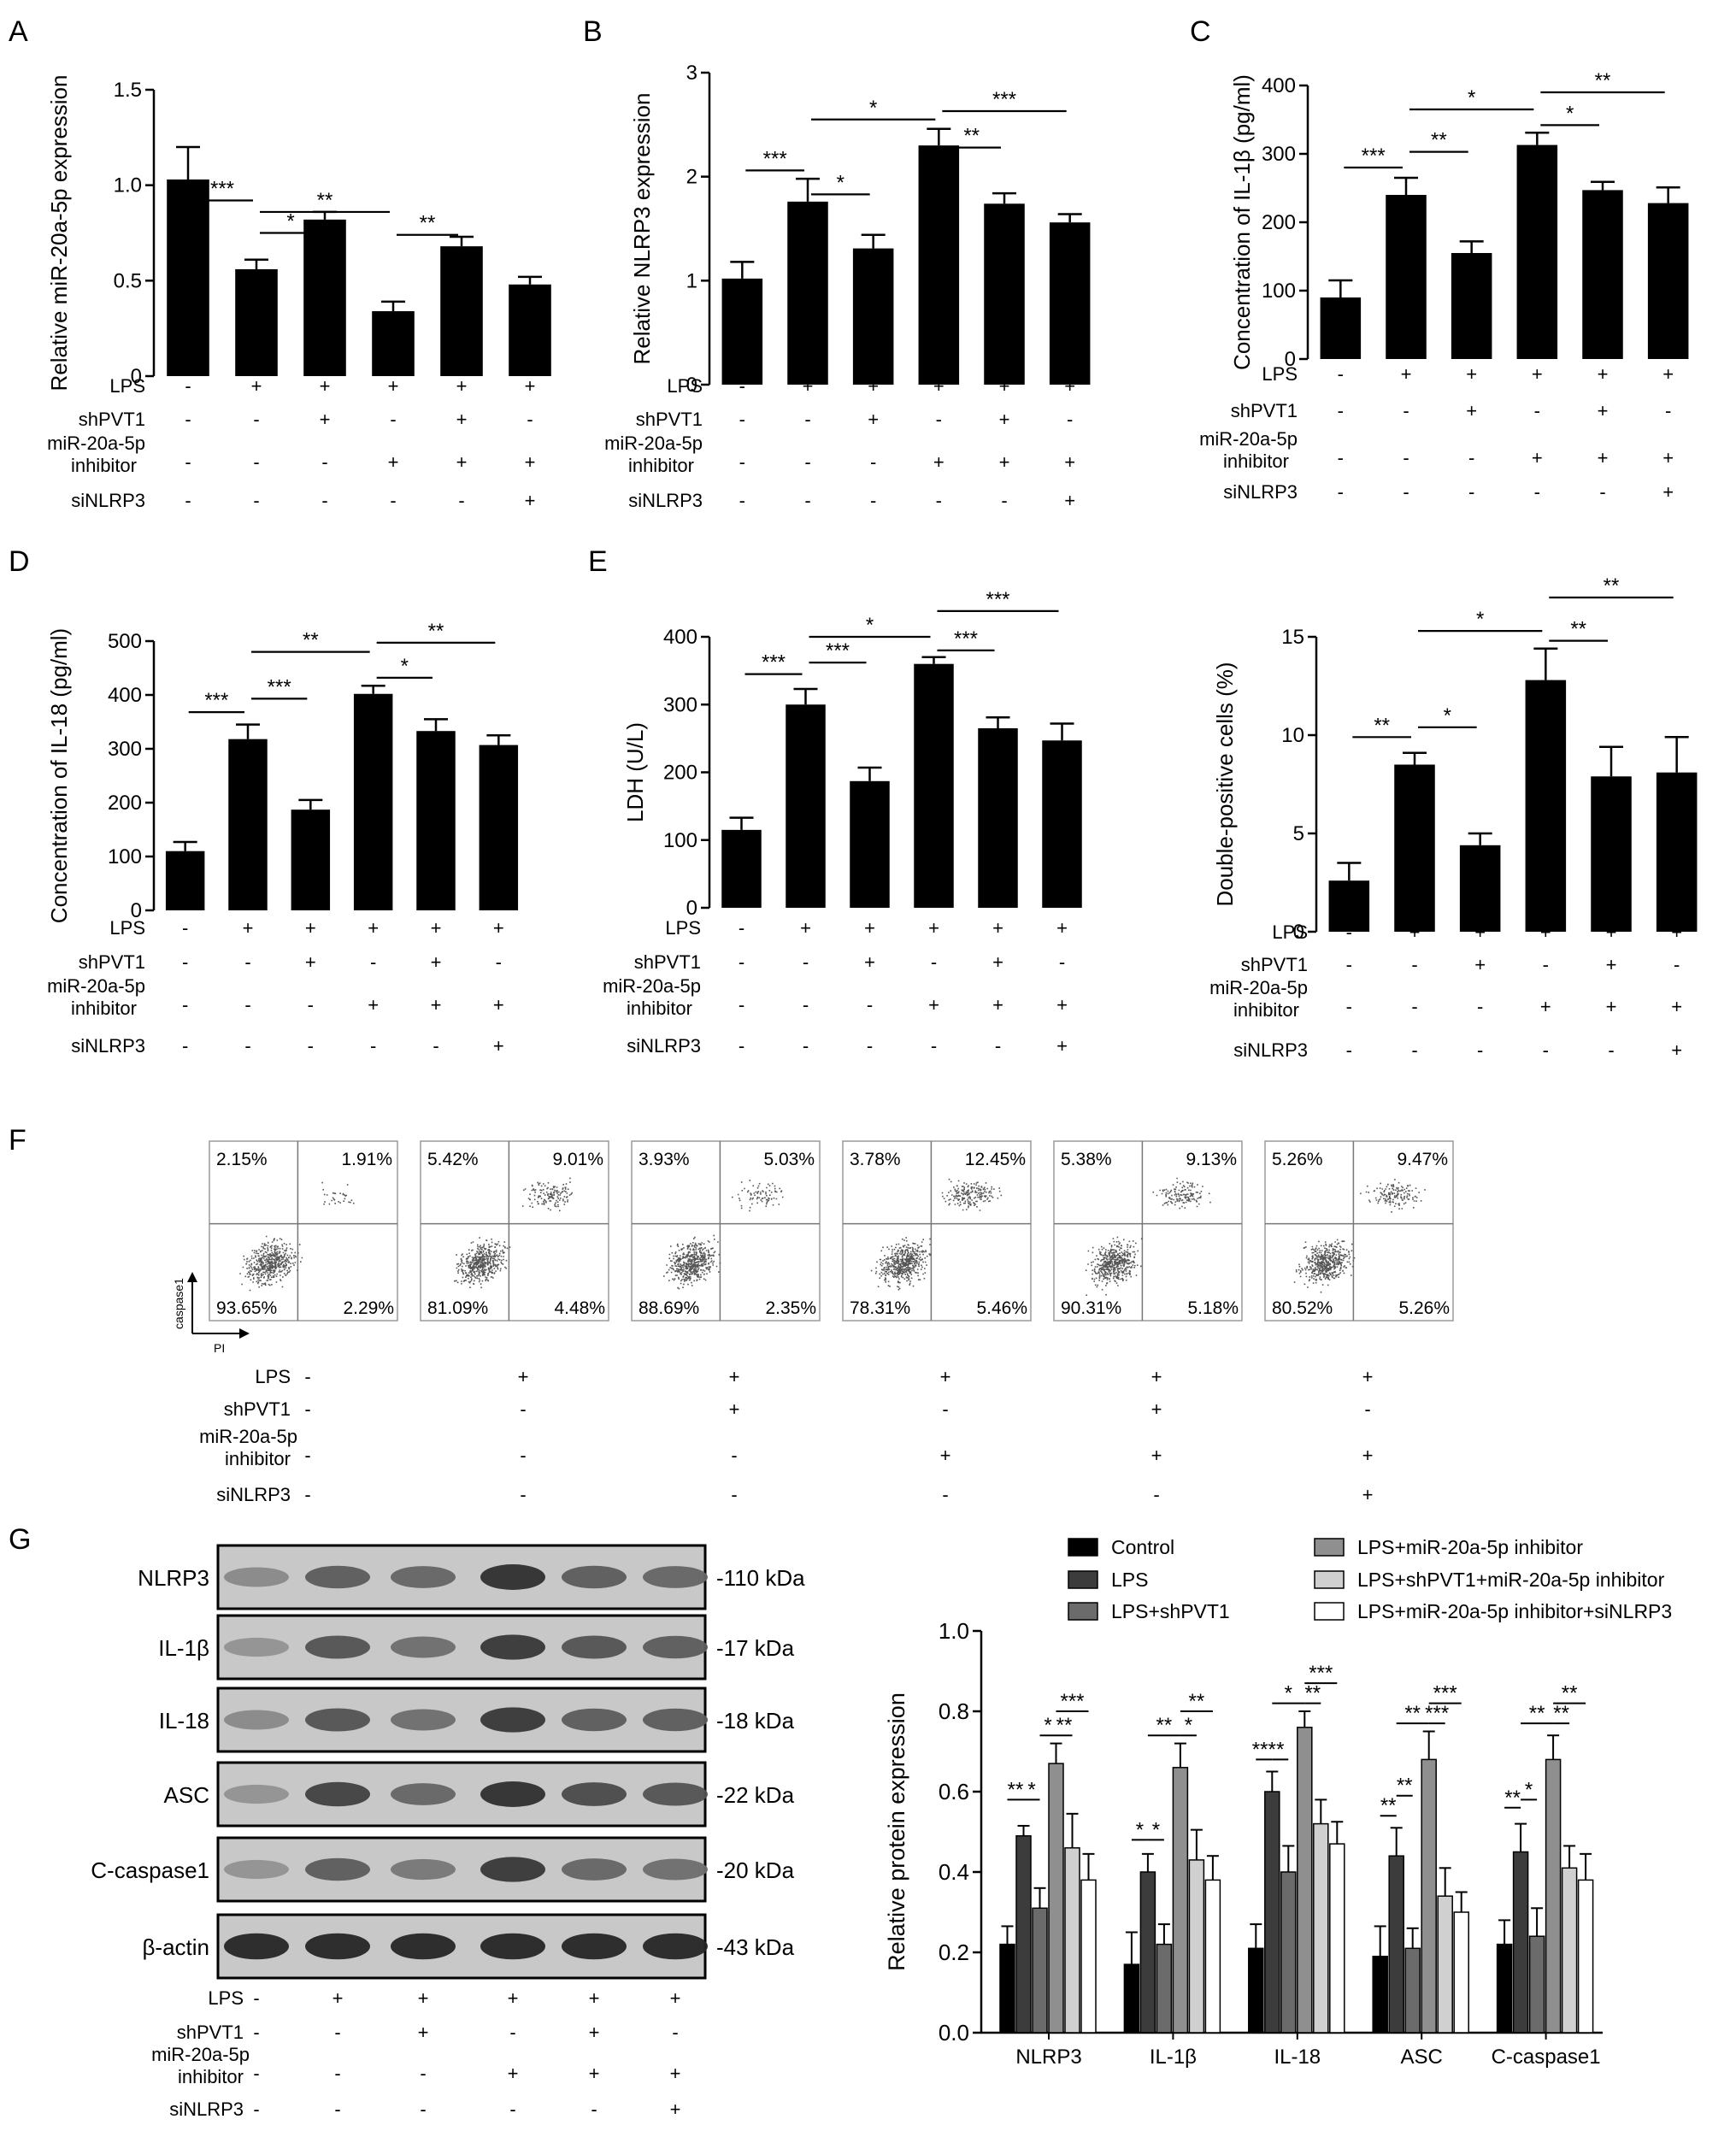 The width and height of the screenshot is (1736, 2131). I want to click on blot-protein-label: C-caspase1, so click(150, 1870).